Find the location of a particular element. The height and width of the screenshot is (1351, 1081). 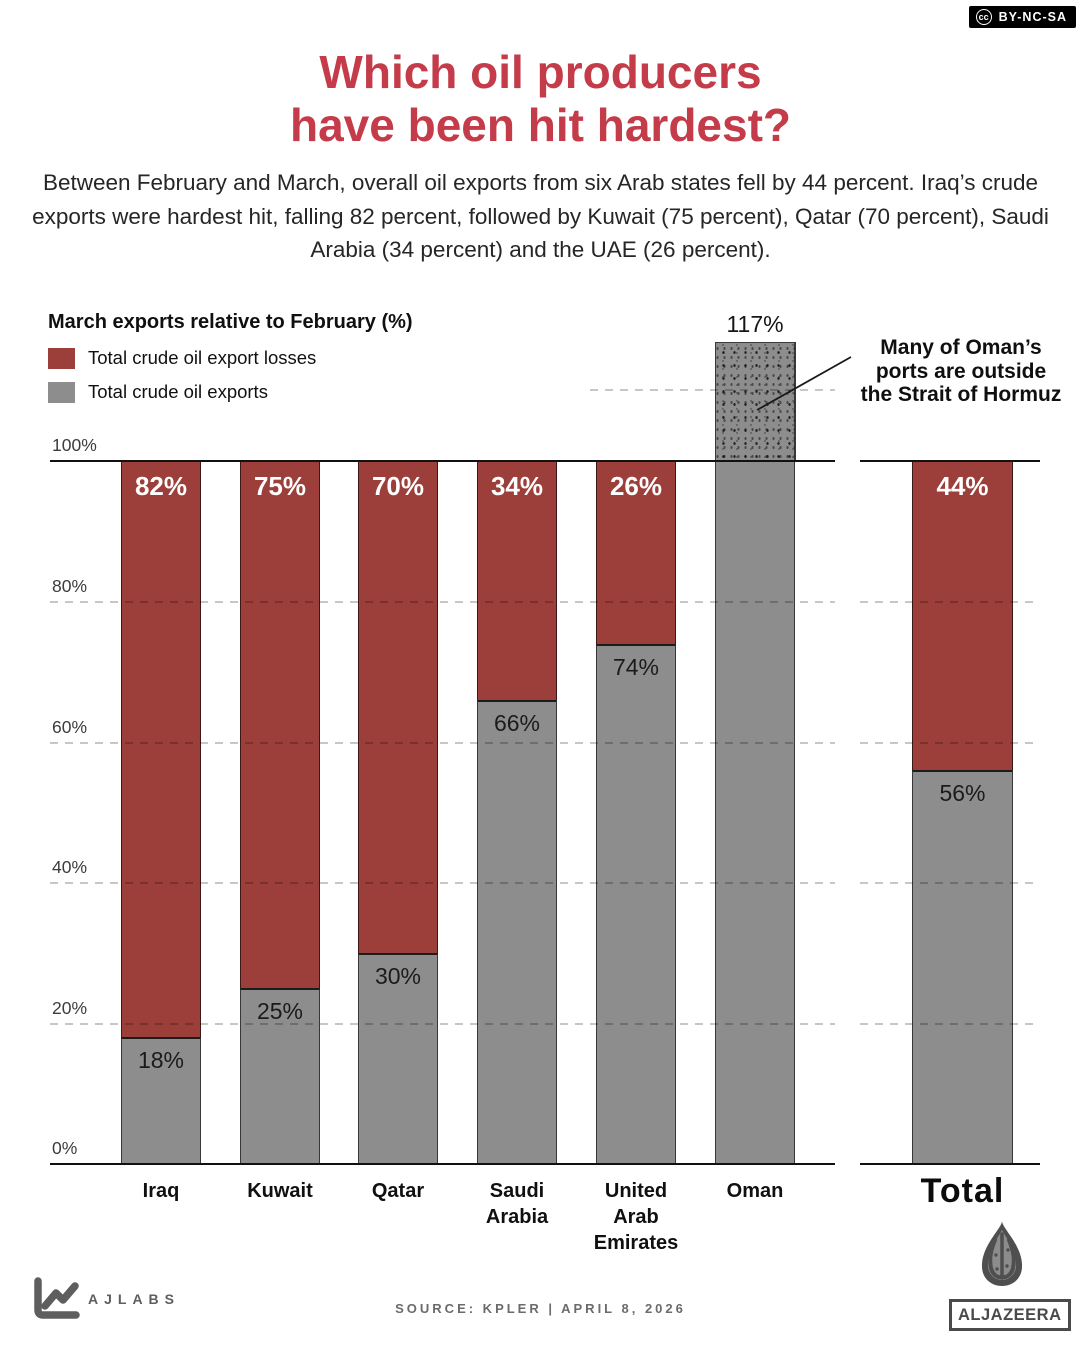

bar-total: 44% 56% is located at coordinates (962, 812).